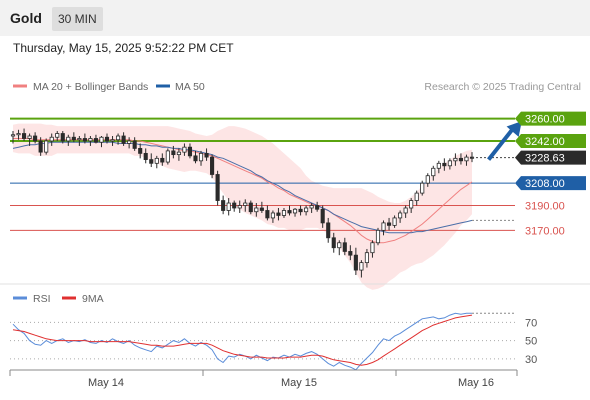 The image size is (590, 400). I want to click on level-label-3170.00: 3170.00, so click(545, 231).